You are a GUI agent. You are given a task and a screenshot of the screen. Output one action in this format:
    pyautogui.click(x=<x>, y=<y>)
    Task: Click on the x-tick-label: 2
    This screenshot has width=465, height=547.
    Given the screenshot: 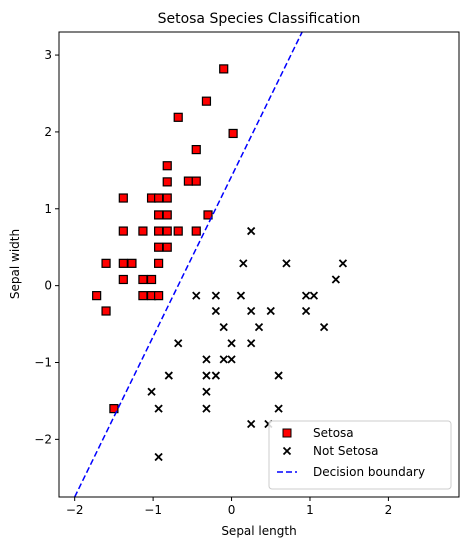 What is the action you would take?
    pyautogui.click(x=389, y=510)
    